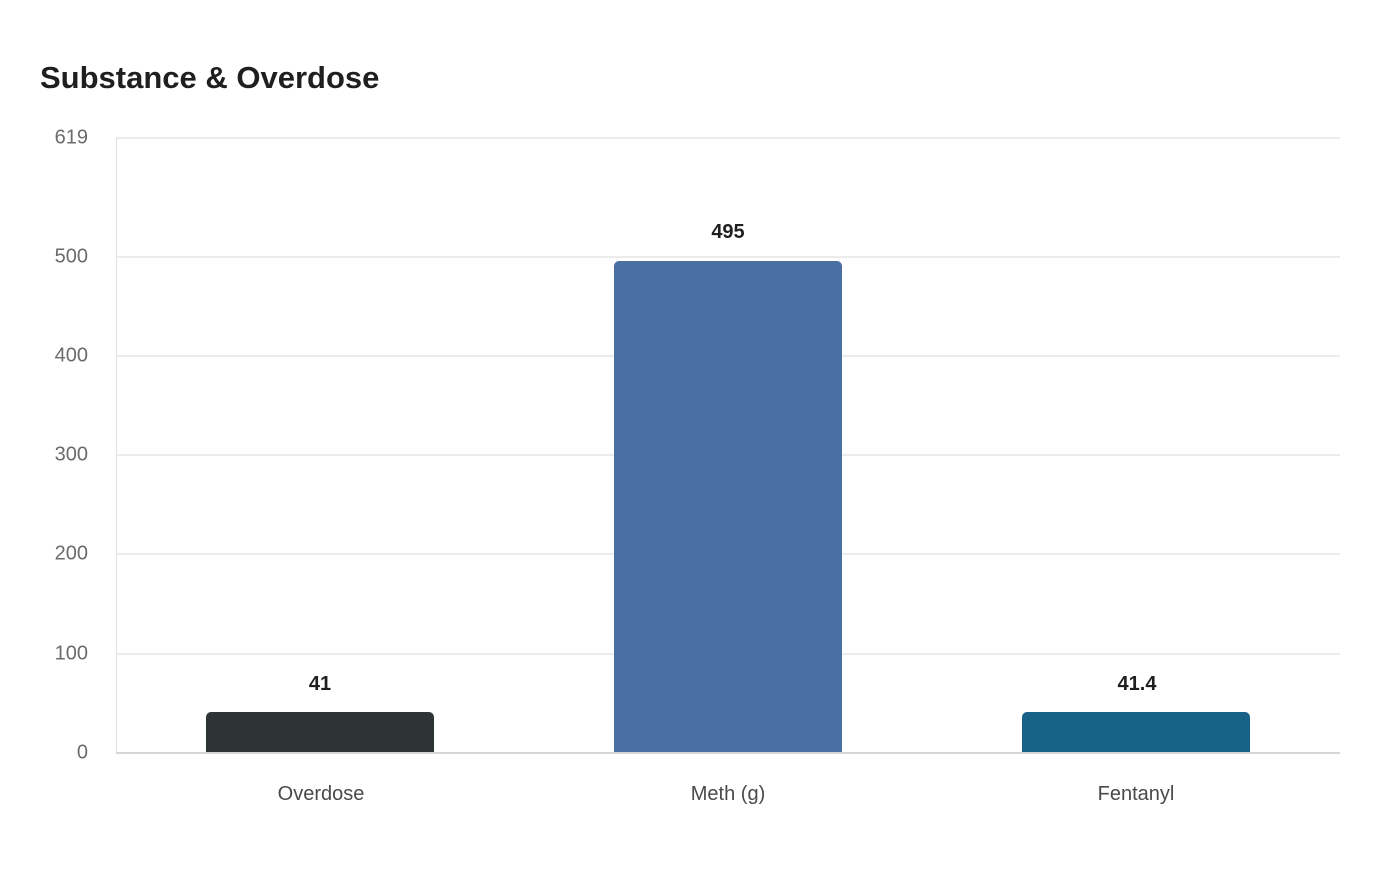 The height and width of the screenshot is (880, 1400). Describe the element at coordinates (320, 732) in the screenshot. I see `bar-overdose` at that location.